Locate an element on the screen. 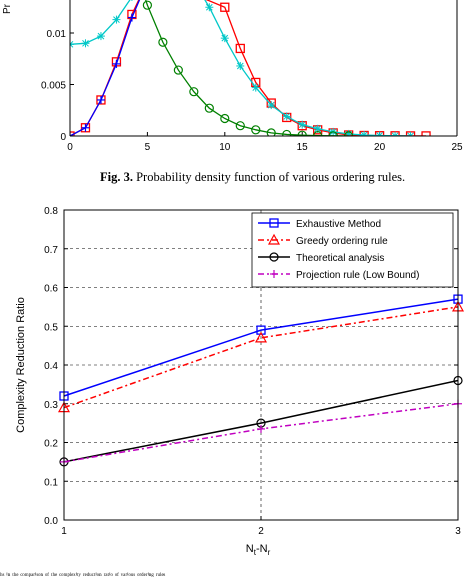 The height and width of the screenshot is (581, 474). fig4-legend-label: Theoretical analysis is located at coordinates (340, 258).